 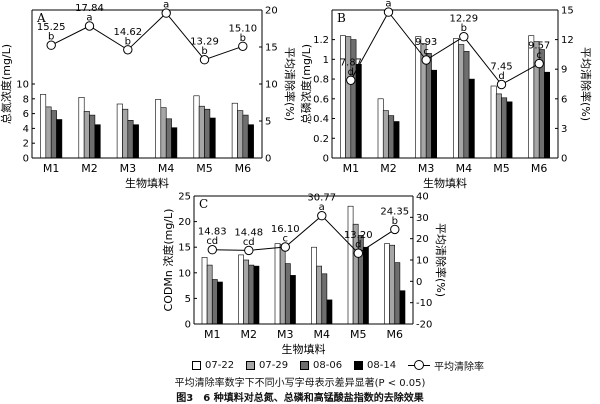 I want to click on y2-tick-label-c: 40, so click(x=422, y=197).